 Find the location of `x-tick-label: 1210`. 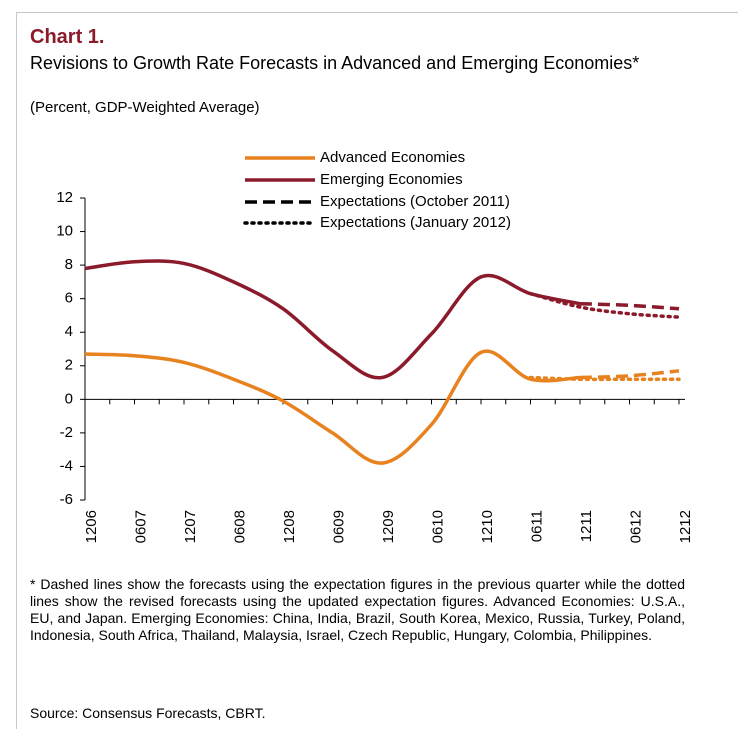

x-tick-label: 1210 is located at coordinates (487, 526).